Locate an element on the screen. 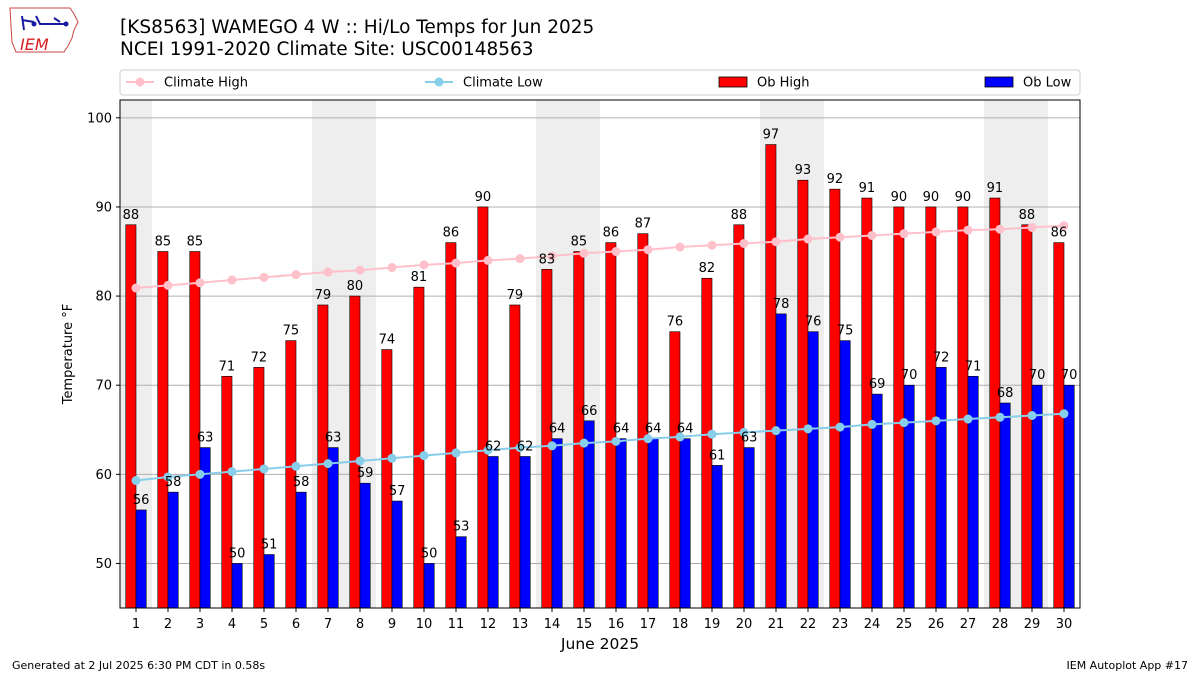 Image resolution: width=1200 pixels, height=675 pixels. xtick-label-25: 25 is located at coordinates (904, 624).